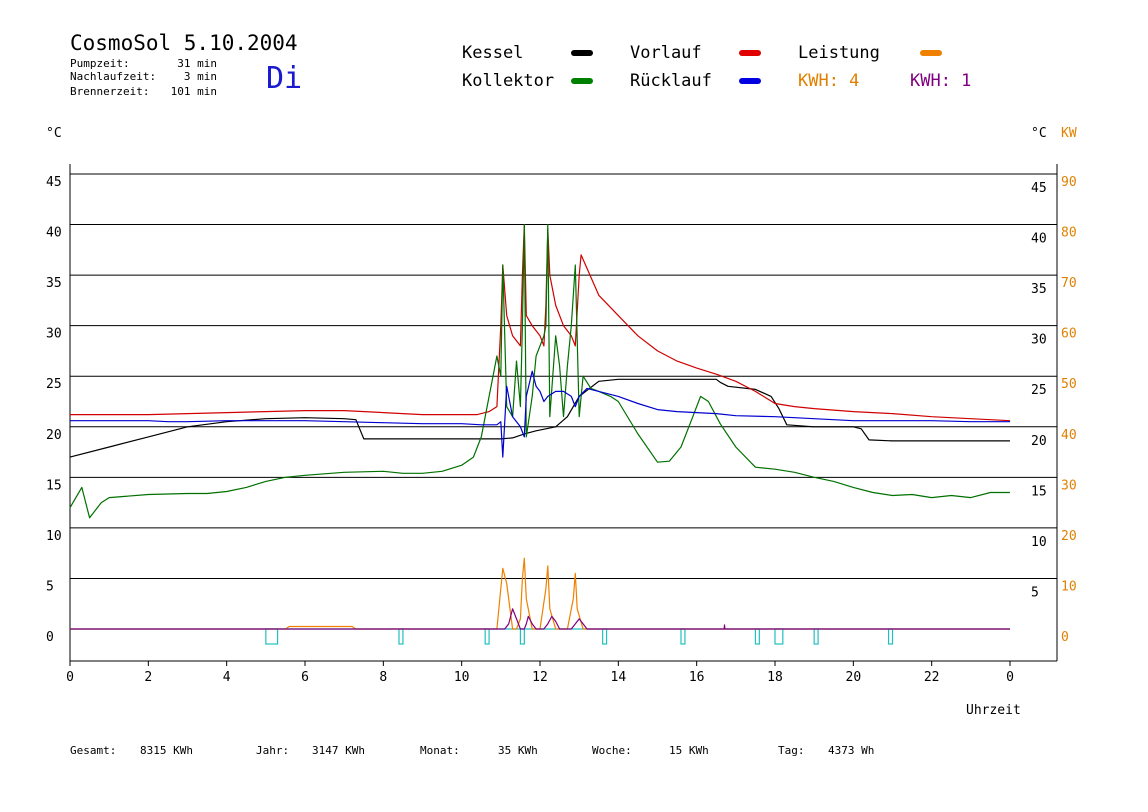  What do you see at coordinates (1010, 677) in the screenshot?
I see `x-tick-12: 0` at bounding box center [1010, 677].